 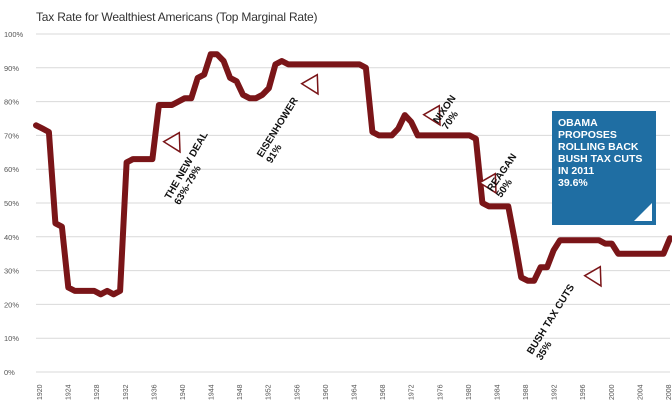 I want to click on y-tick-label: 30%, so click(x=11, y=271).